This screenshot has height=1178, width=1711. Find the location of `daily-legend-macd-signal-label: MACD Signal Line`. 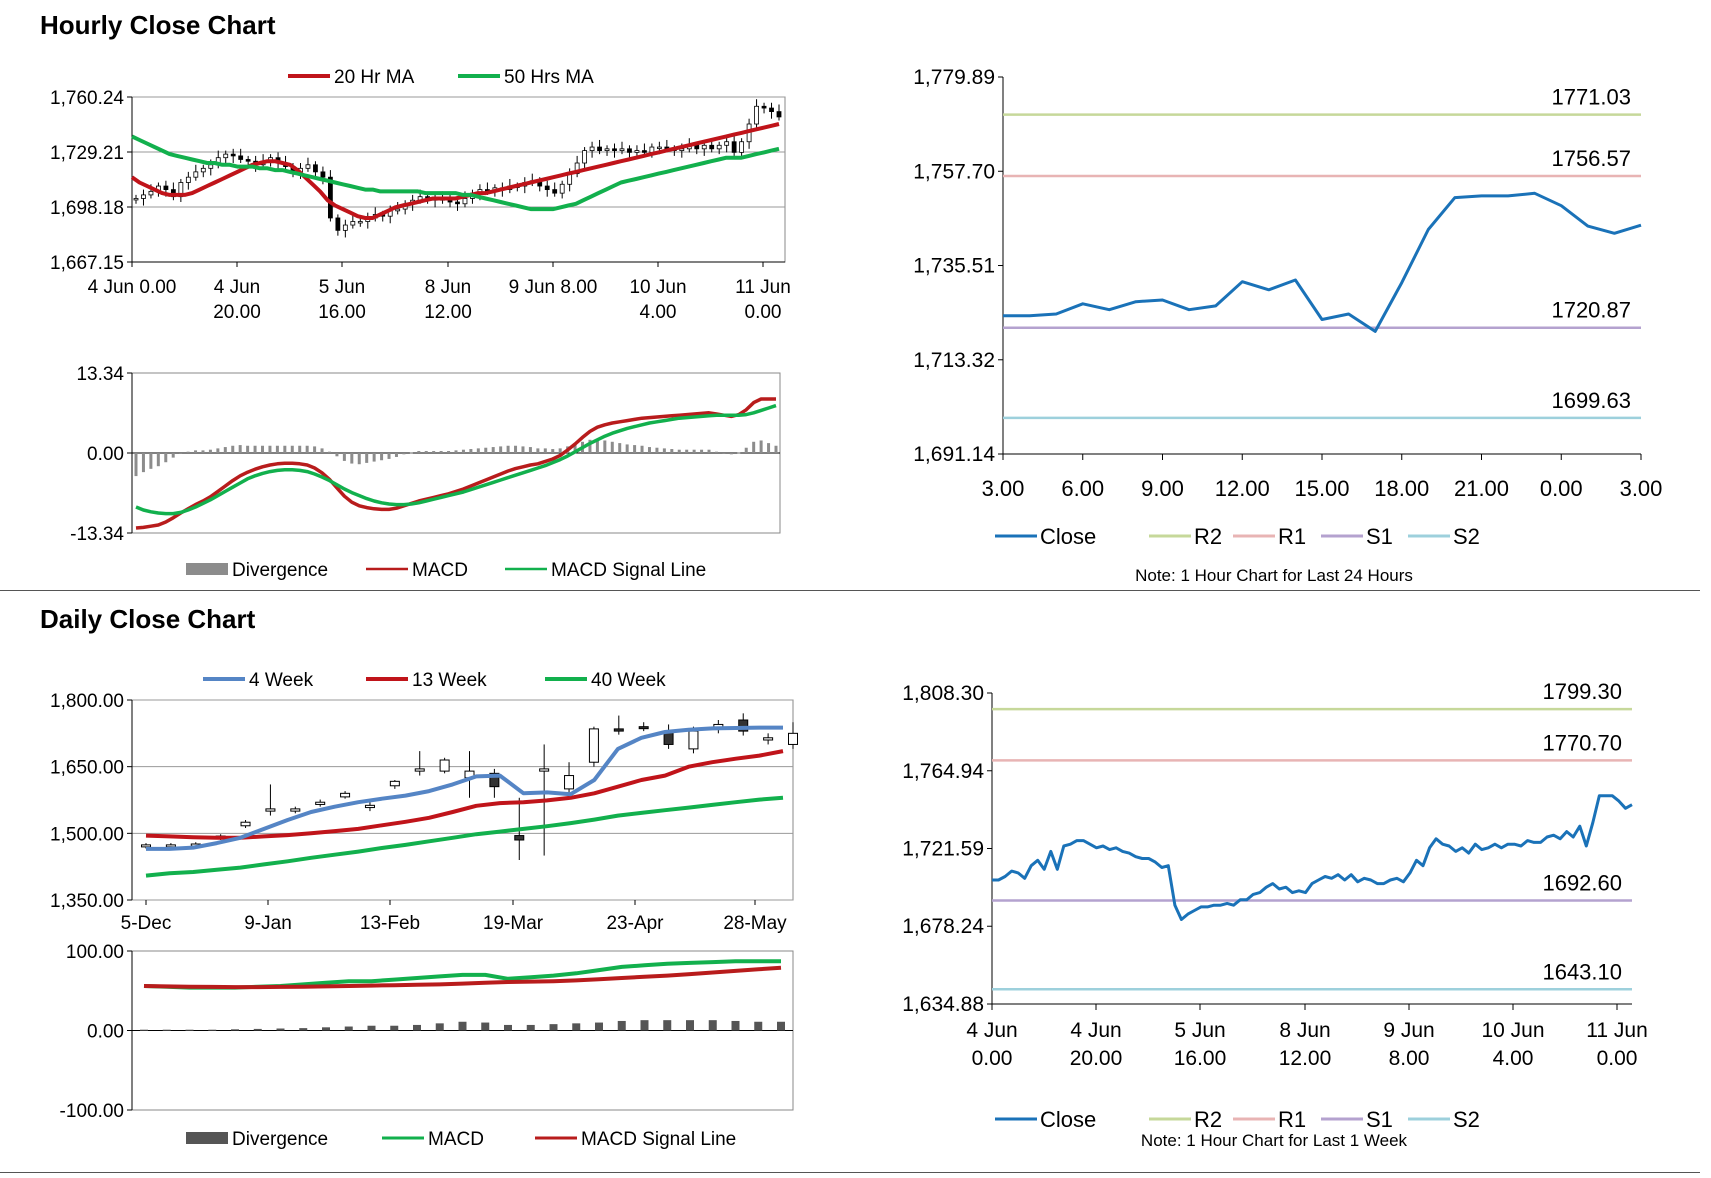

daily-legend-macd-signal-label: MACD Signal Line is located at coordinates (658, 1139).